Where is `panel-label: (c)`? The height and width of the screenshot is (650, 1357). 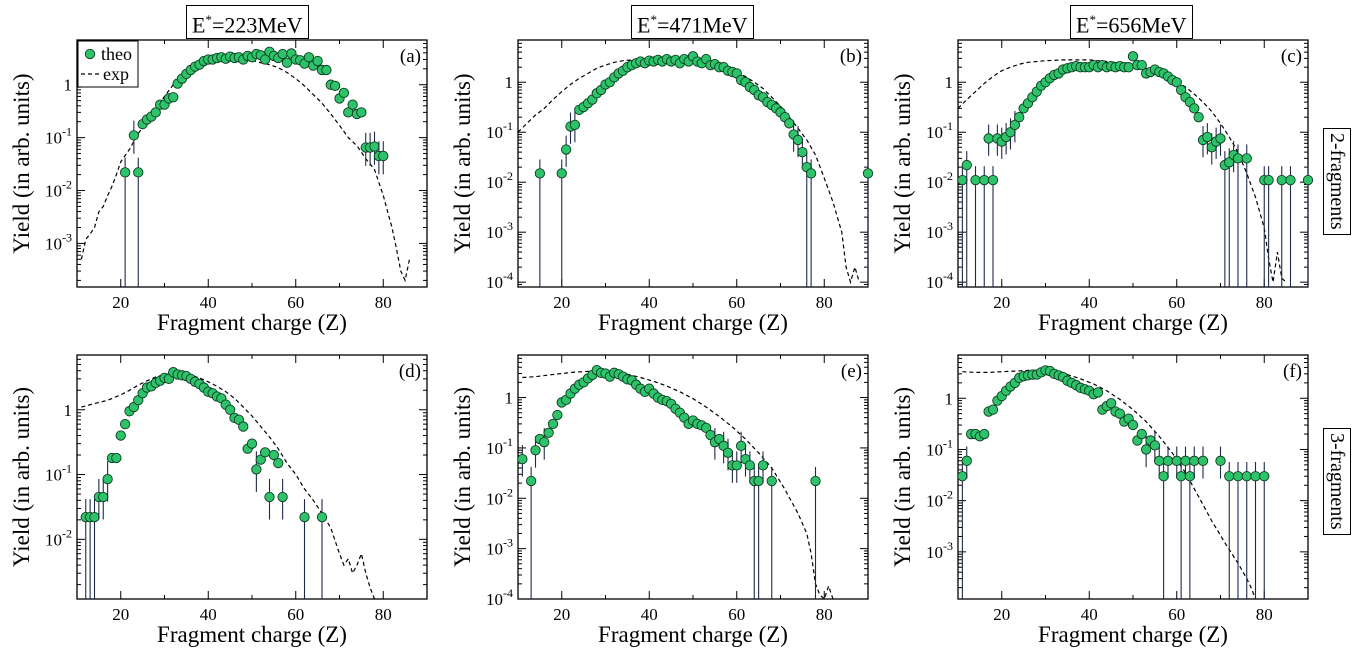 panel-label: (c) is located at coordinates (1291, 56).